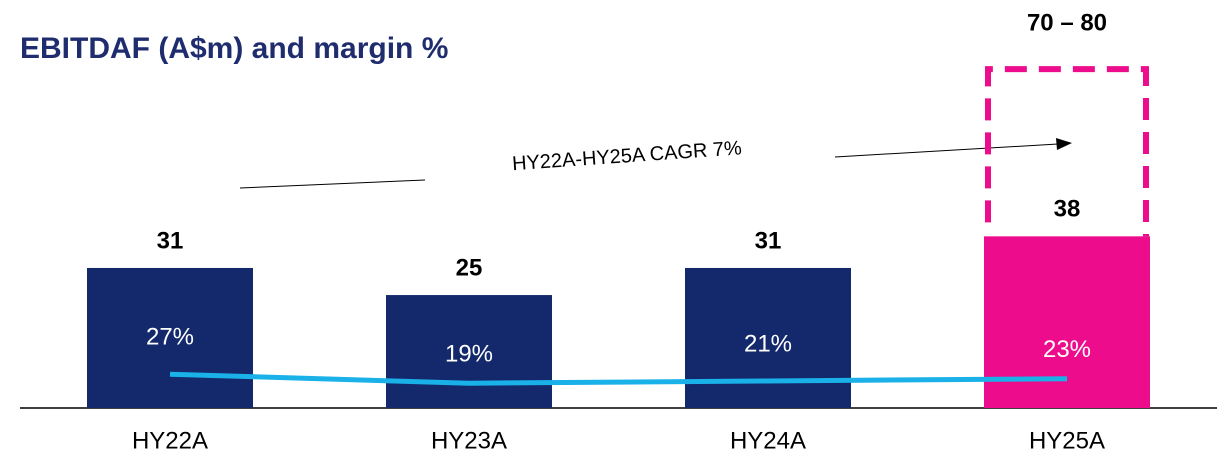  I want to click on x-tick-label: HY24A, so click(768, 440).